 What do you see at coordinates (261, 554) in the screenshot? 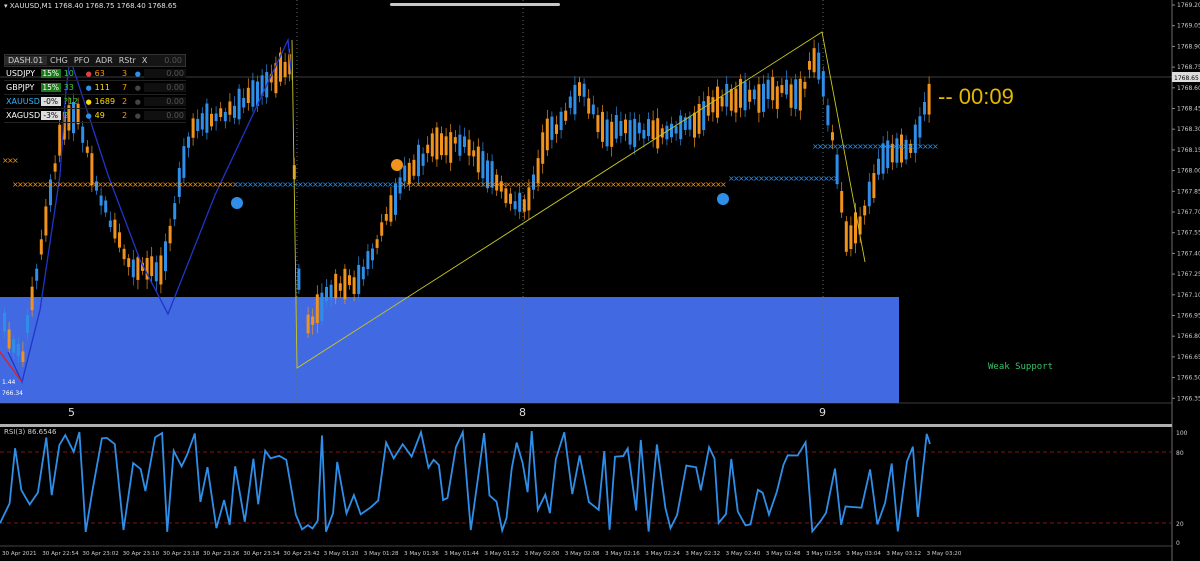
I see `time-axis-label: 30 Apr 23:34` at bounding box center [261, 554].